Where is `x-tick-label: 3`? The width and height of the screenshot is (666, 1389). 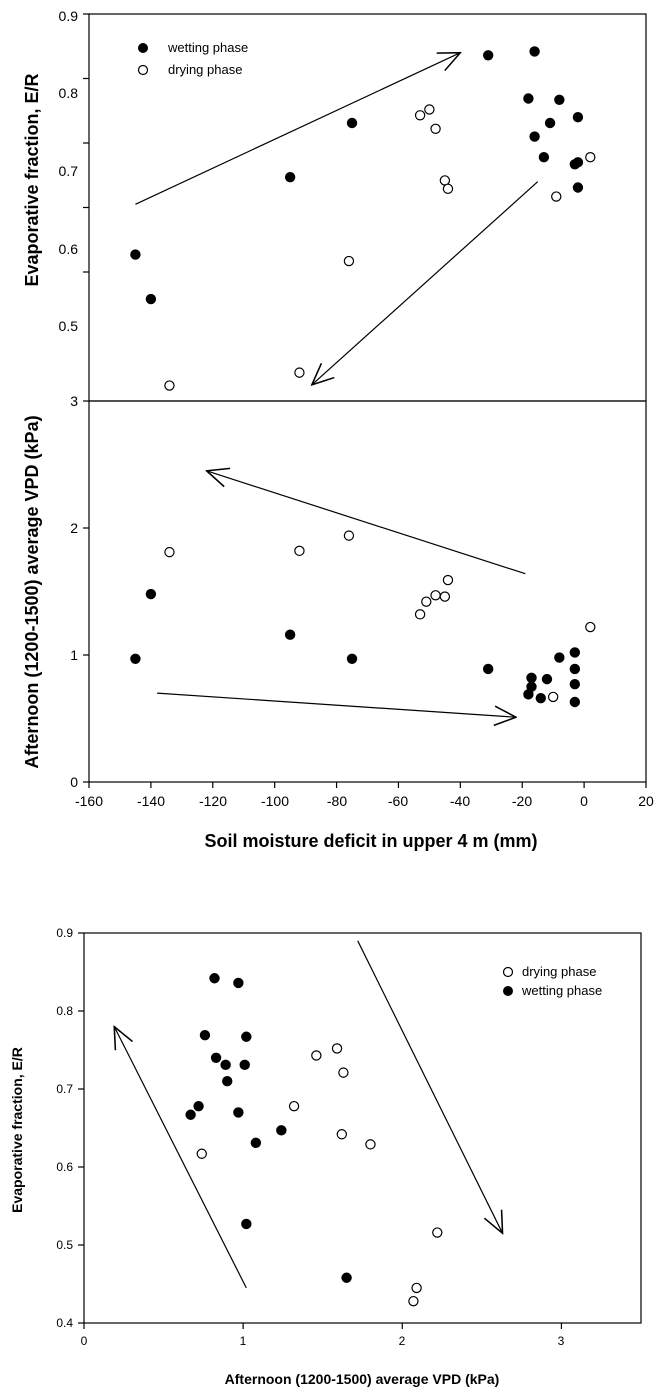 x-tick-label: 3 is located at coordinates (561, 1341).